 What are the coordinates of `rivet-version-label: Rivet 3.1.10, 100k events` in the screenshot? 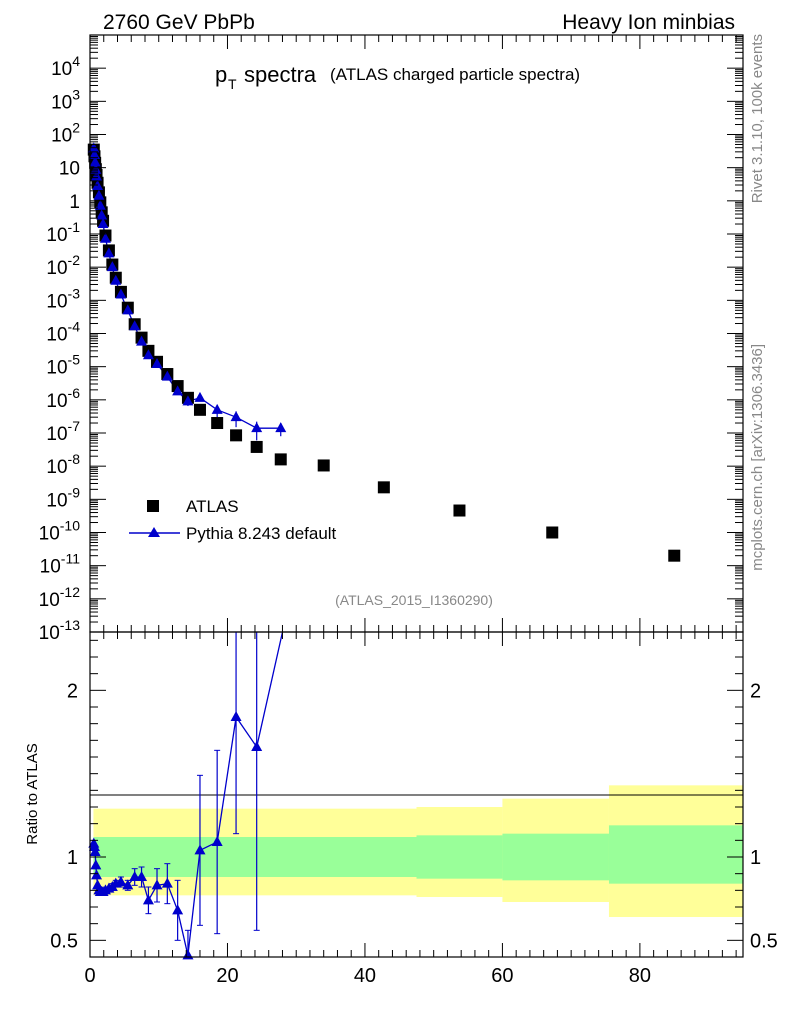 It's located at (757, 118).